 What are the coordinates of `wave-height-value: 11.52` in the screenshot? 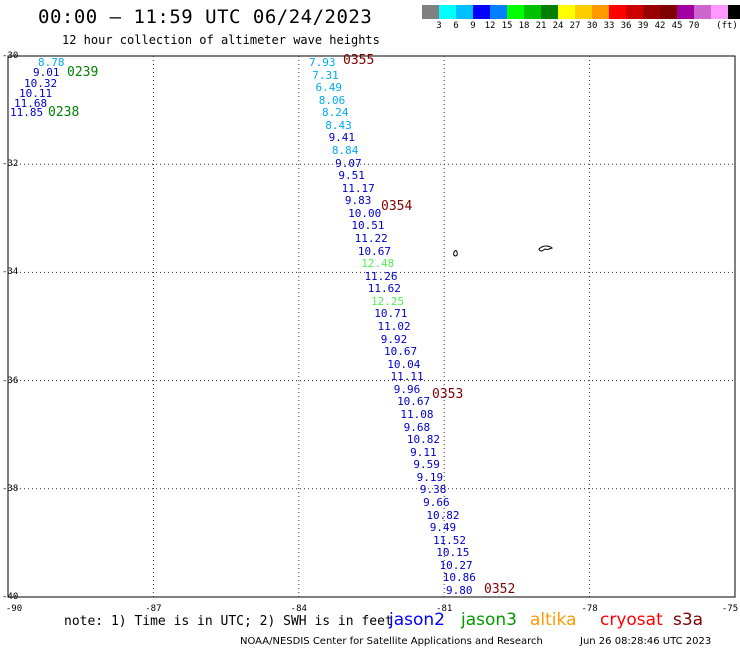 It's located at (449, 540).